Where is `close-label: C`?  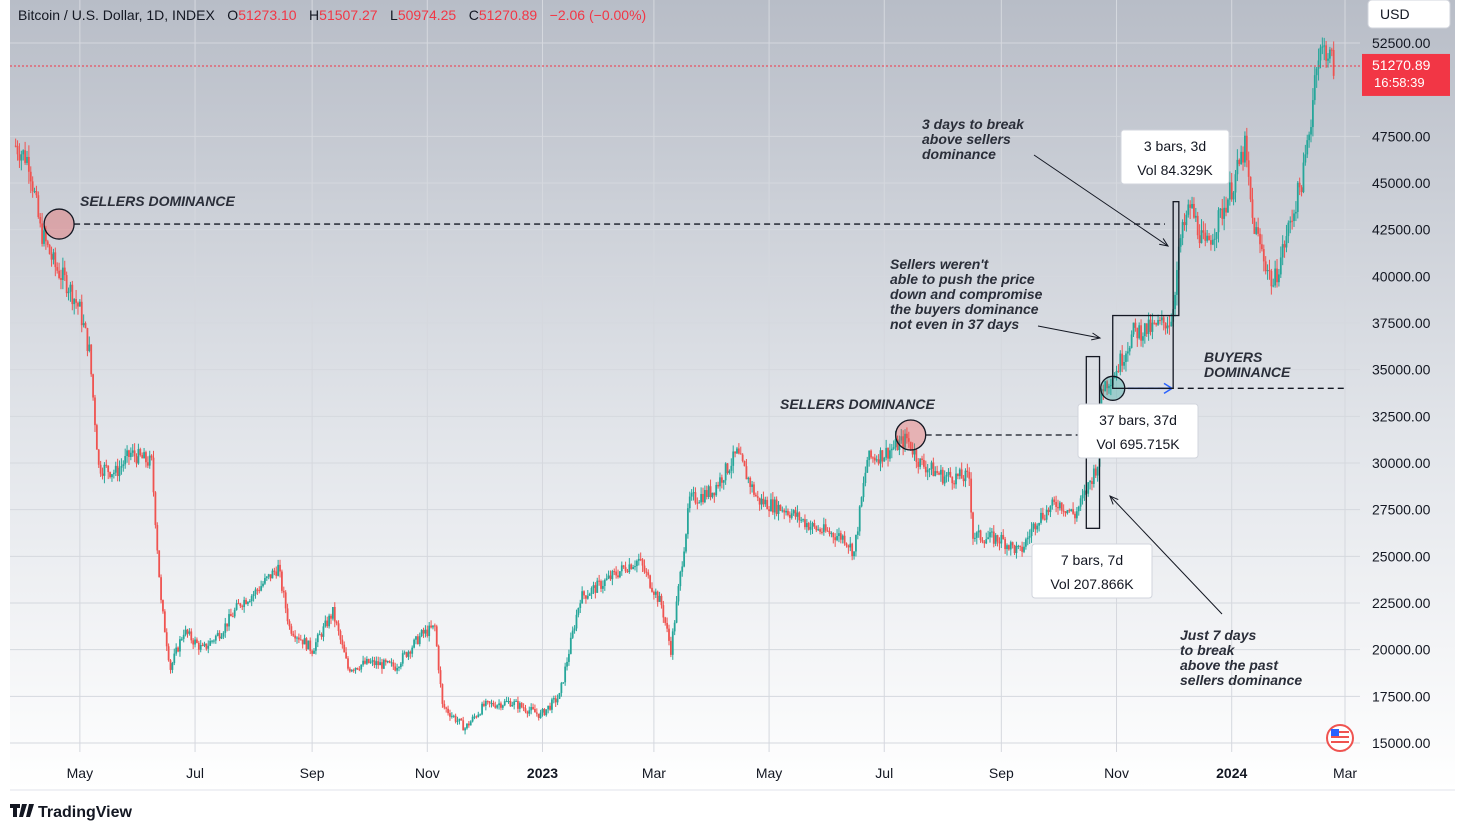 close-label: C is located at coordinates (474, 15).